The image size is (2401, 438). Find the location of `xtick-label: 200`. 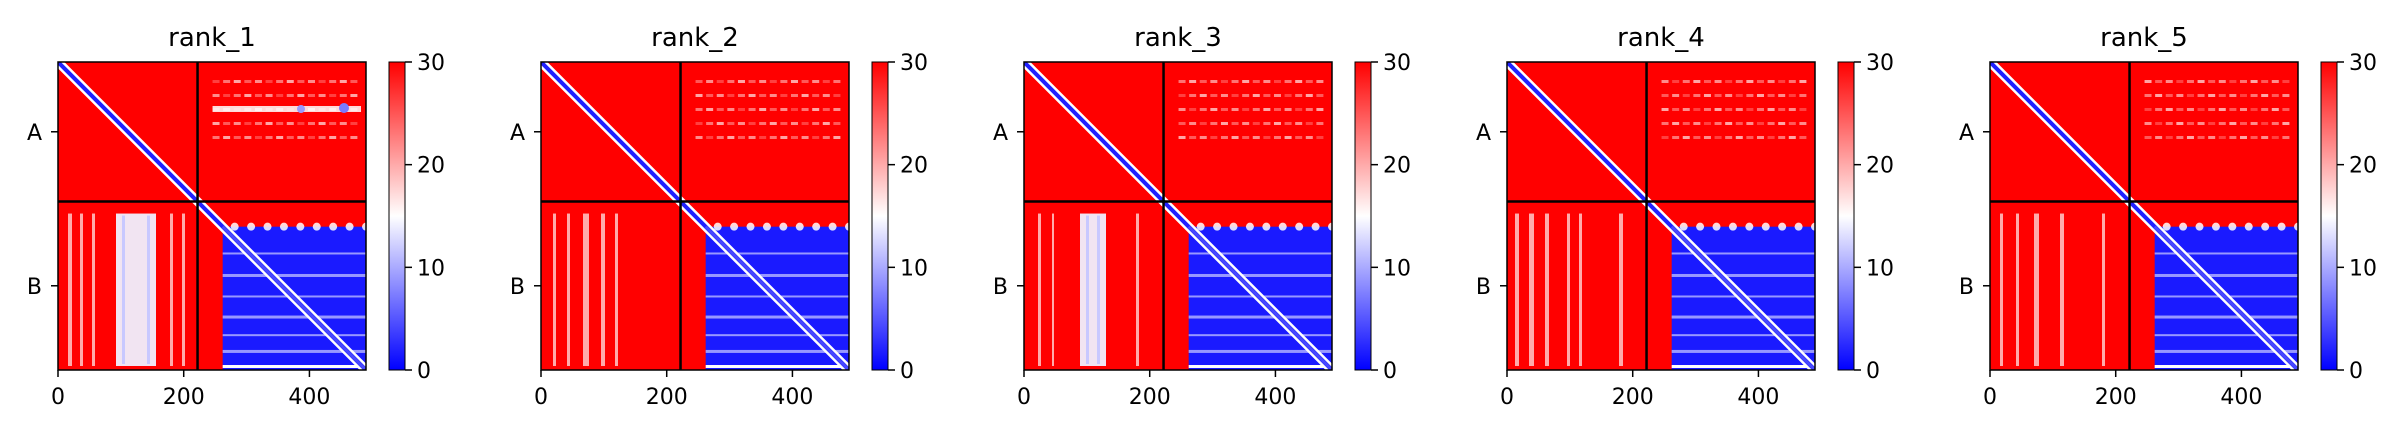

xtick-label: 200 is located at coordinates (667, 397).